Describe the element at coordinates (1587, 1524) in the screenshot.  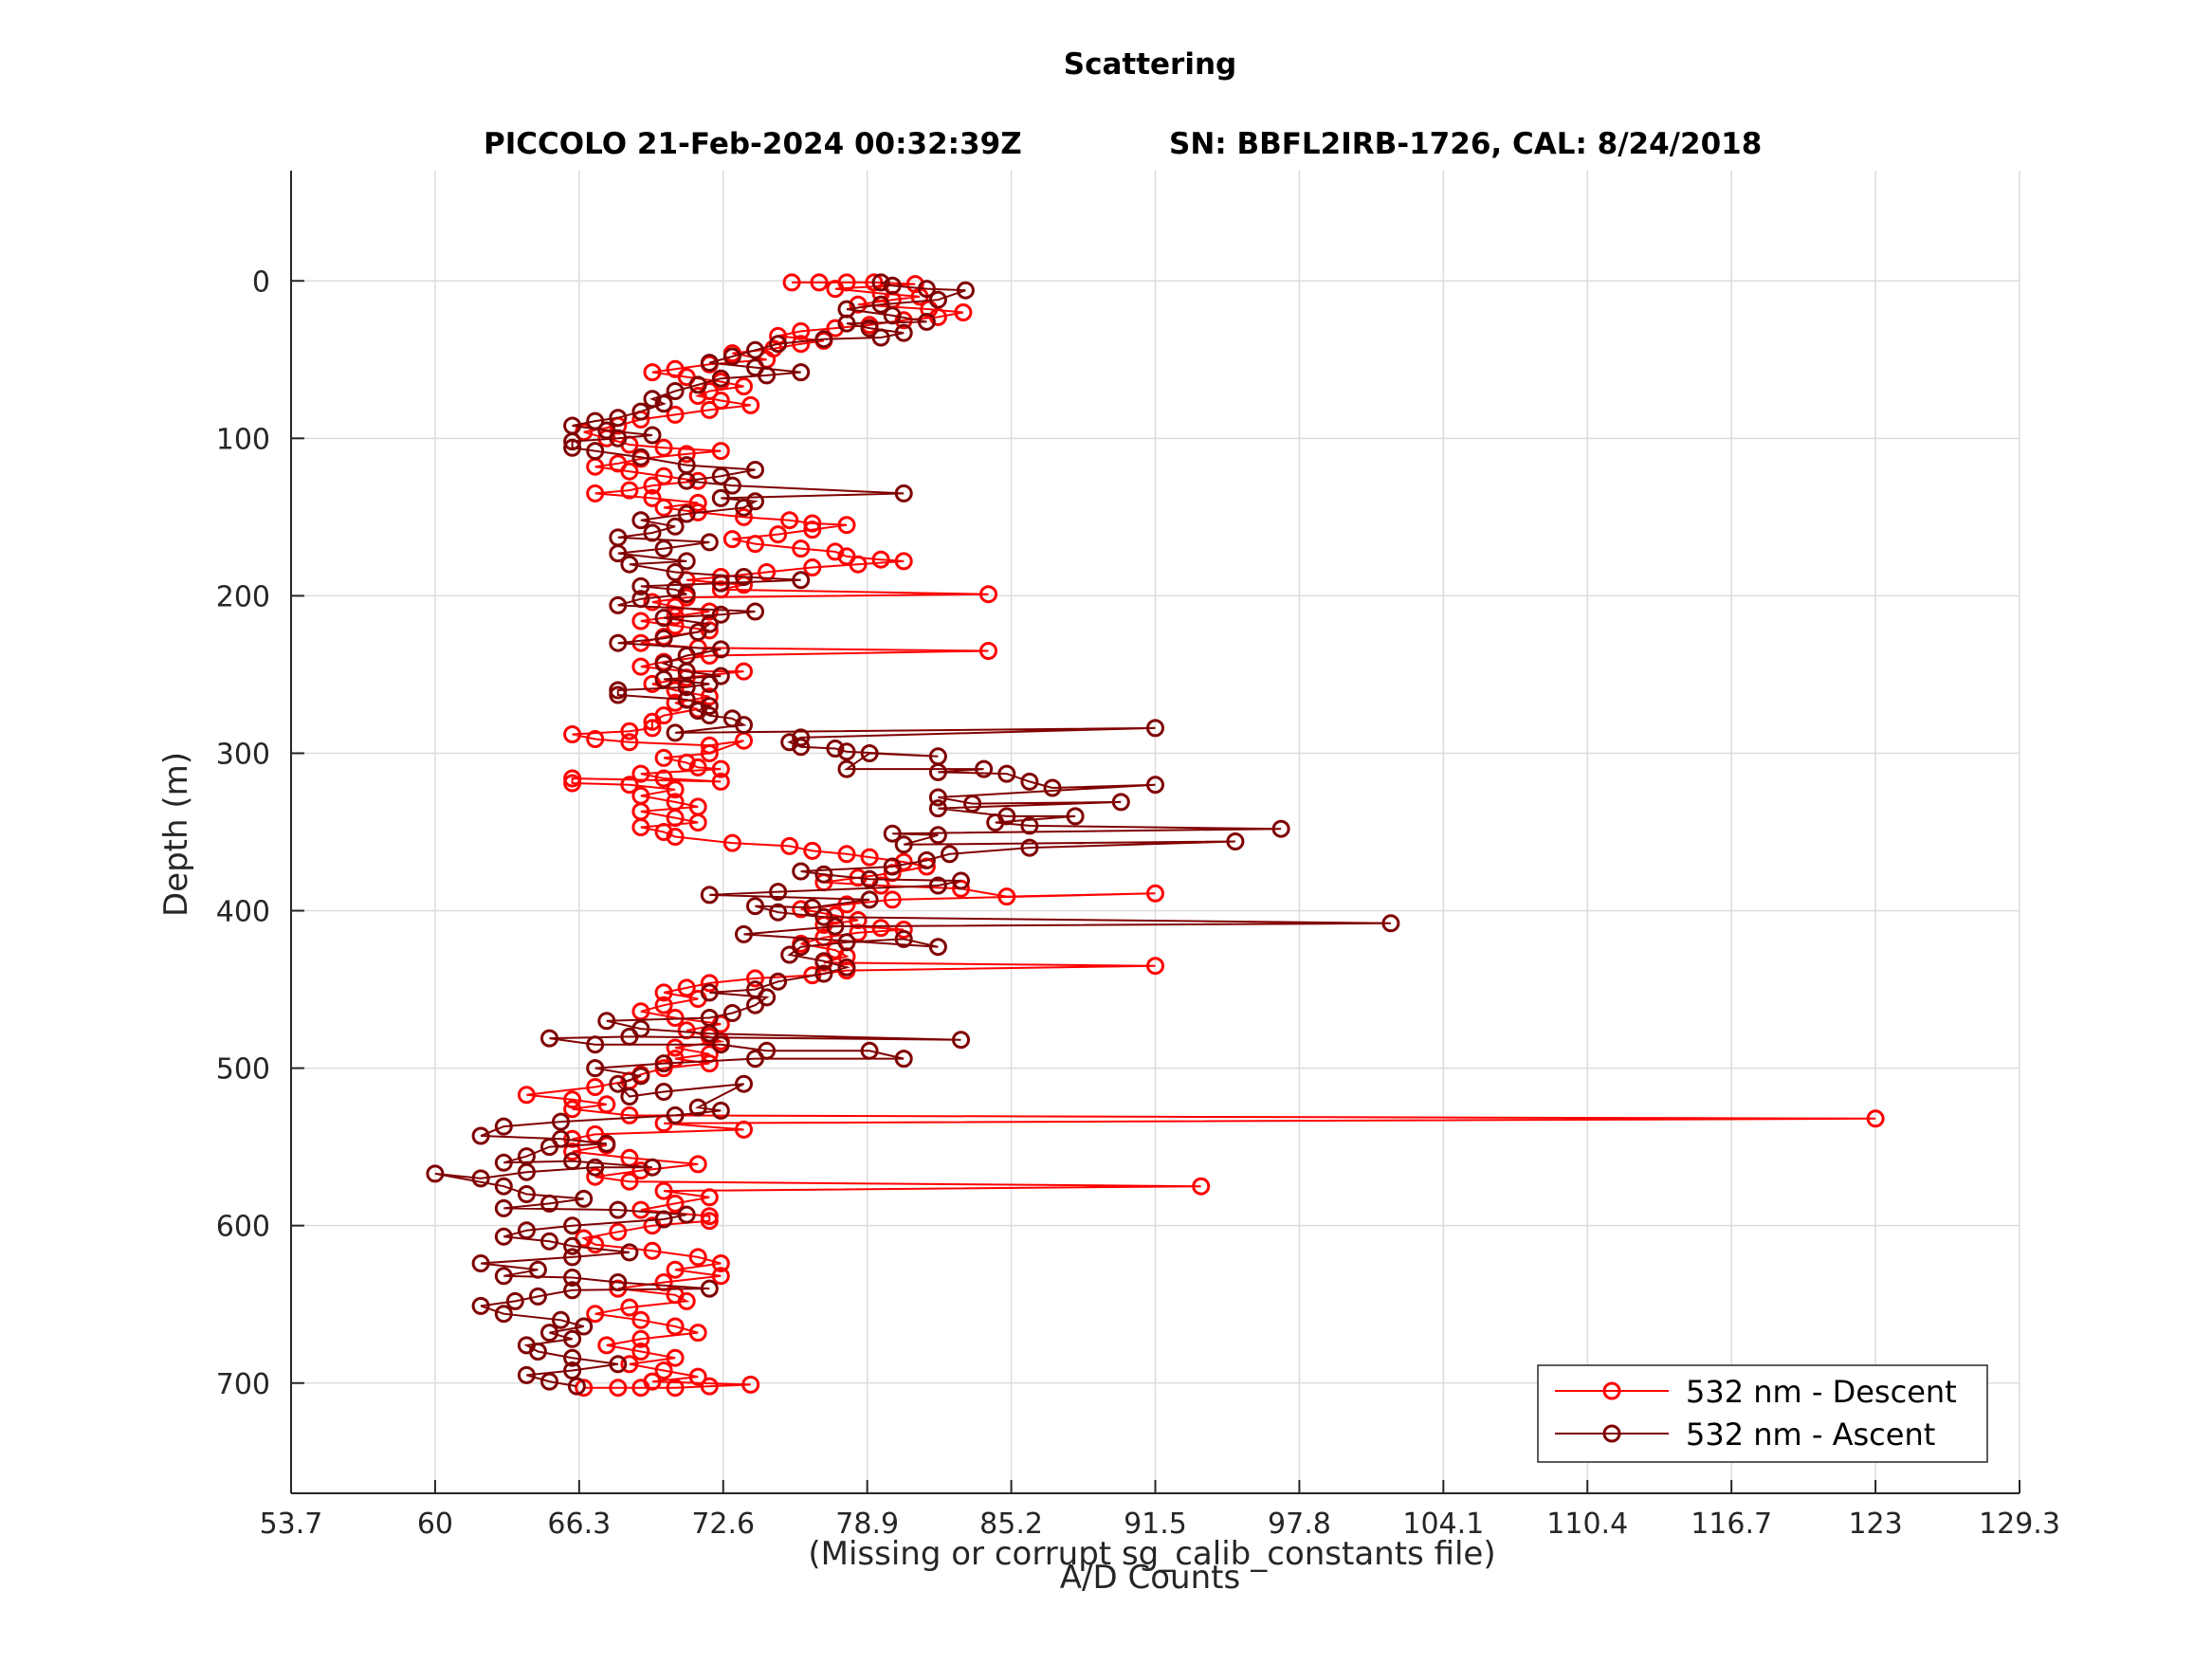
I see `x-tick-label: 110.4` at that location.